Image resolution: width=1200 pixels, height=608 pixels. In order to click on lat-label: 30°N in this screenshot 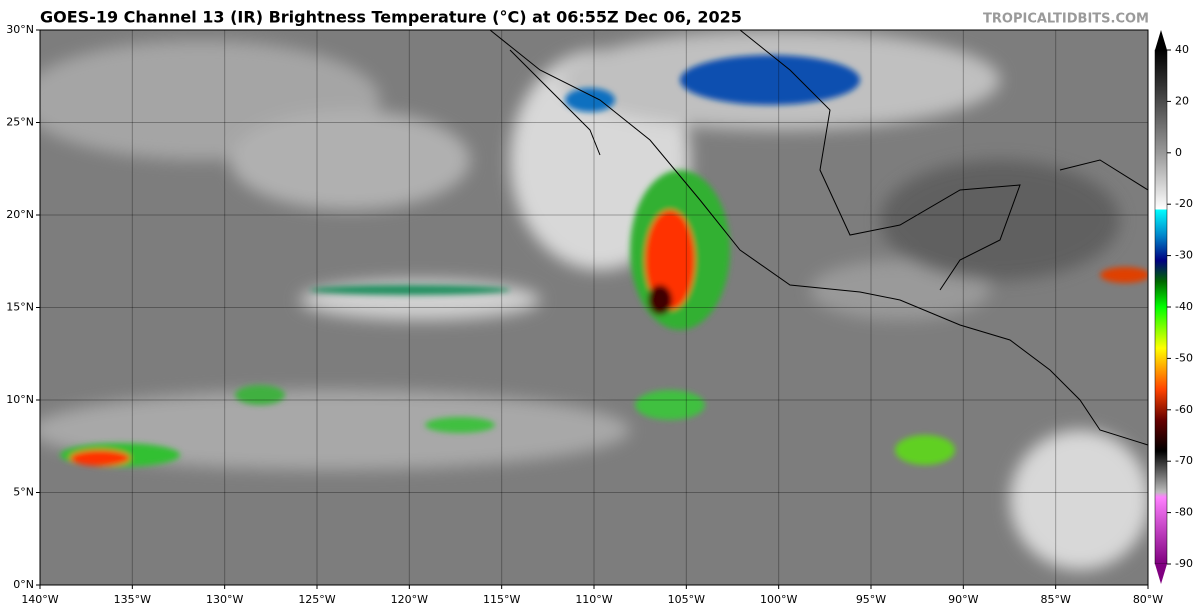, I will do `click(20, 29)`.